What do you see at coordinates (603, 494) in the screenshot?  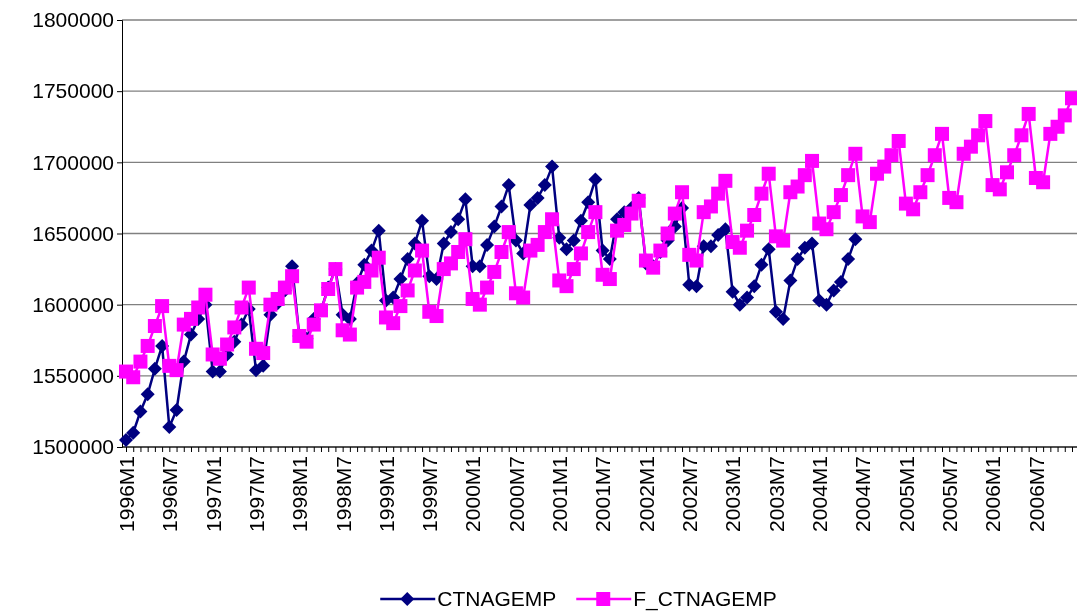 I see `x-tick-label: 2001M7` at bounding box center [603, 494].